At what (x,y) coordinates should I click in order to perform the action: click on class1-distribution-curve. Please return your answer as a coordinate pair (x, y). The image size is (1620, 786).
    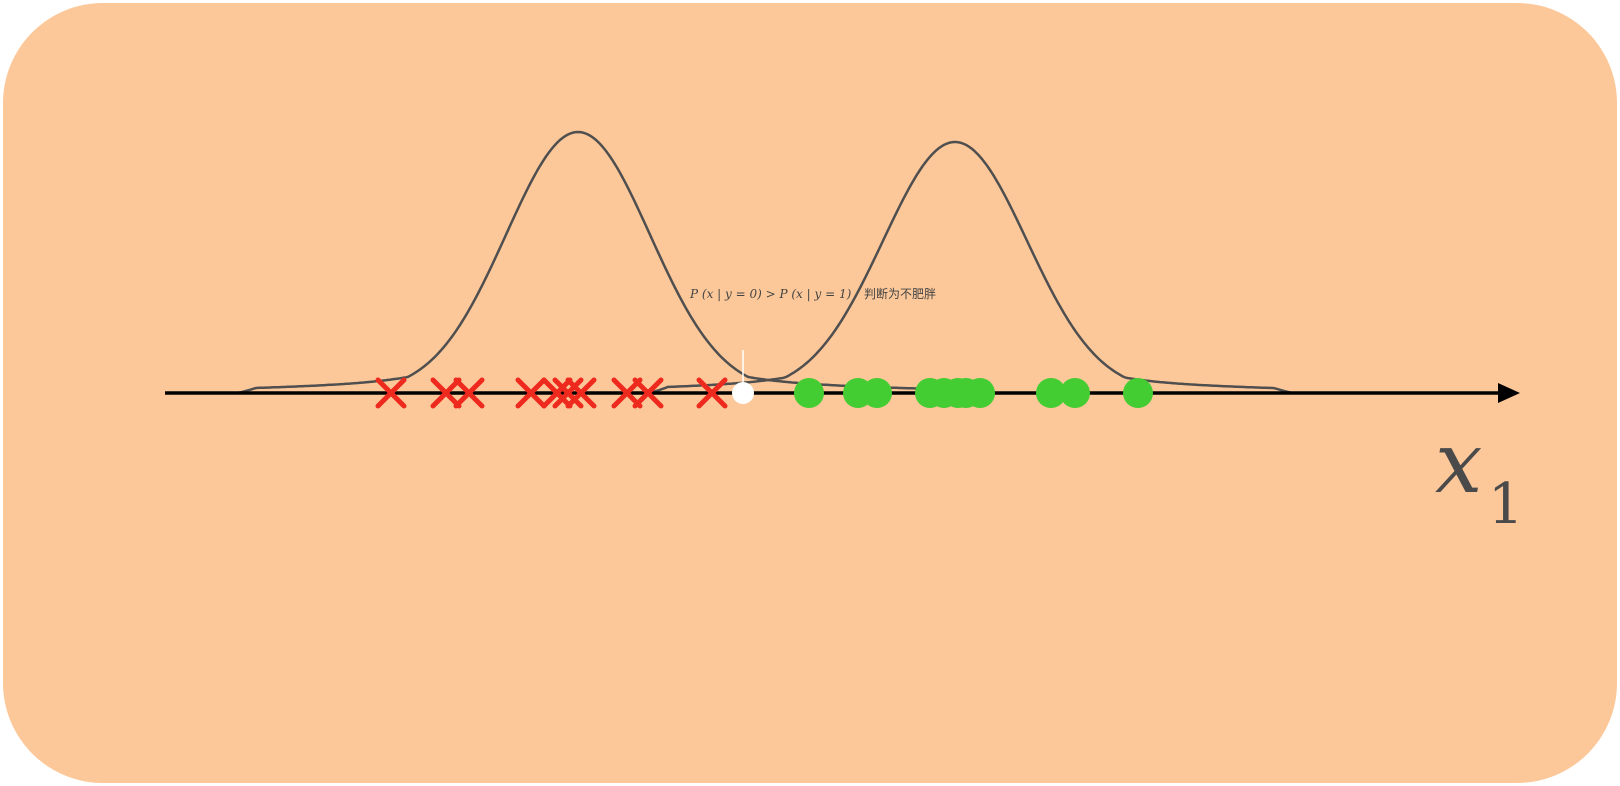
    Looking at the image, I should click on (971, 267).